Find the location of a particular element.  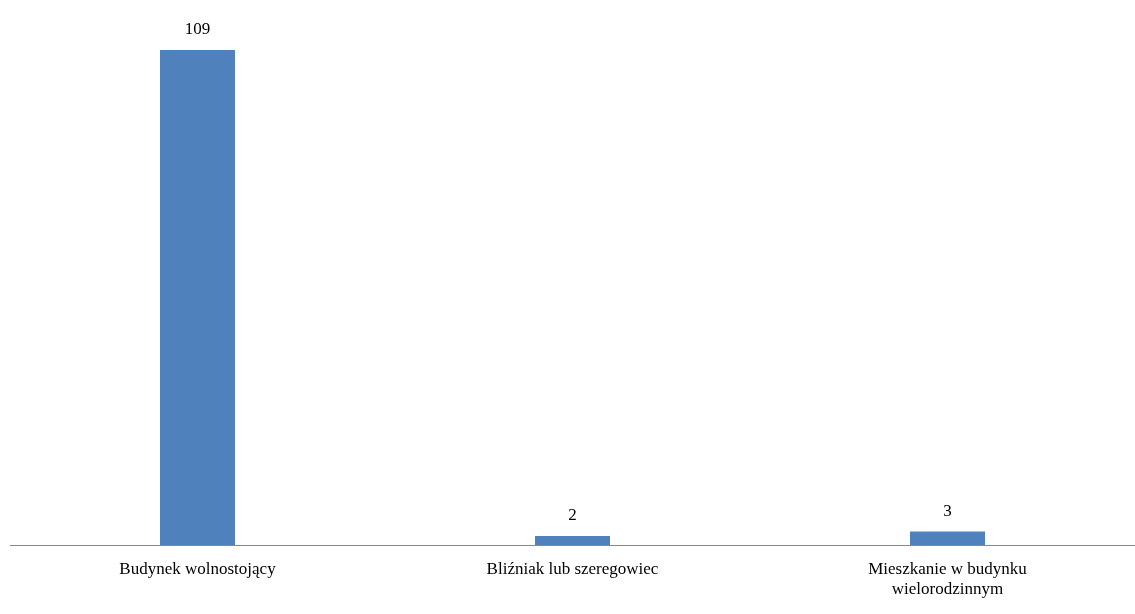

data-label: 3 is located at coordinates (947, 510).